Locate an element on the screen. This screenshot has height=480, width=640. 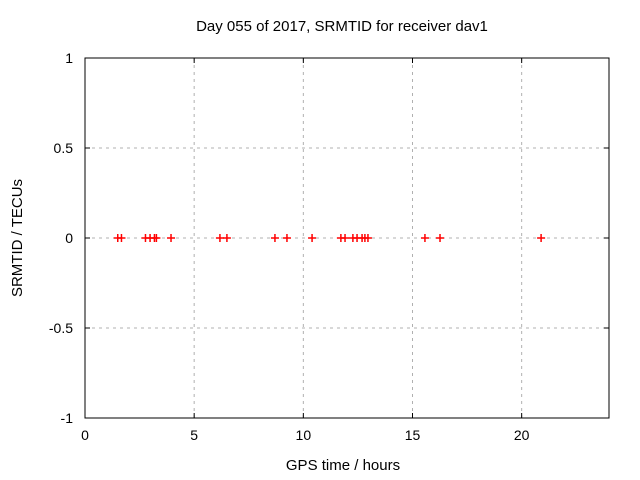
x-axis-label: GPS time / hours is located at coordinates (343, 465).